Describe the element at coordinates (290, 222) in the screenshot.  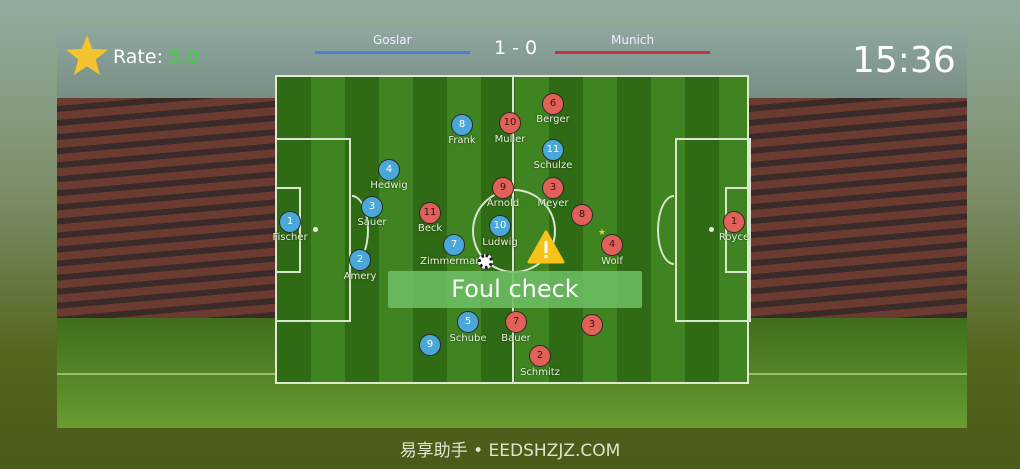
I see `player-blue: 1` at that location.